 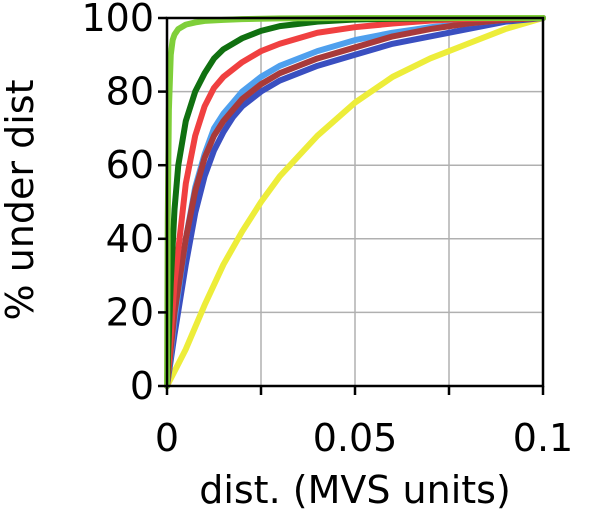 I want to click on y-tick-label: 100, so click(x=117, y=20).